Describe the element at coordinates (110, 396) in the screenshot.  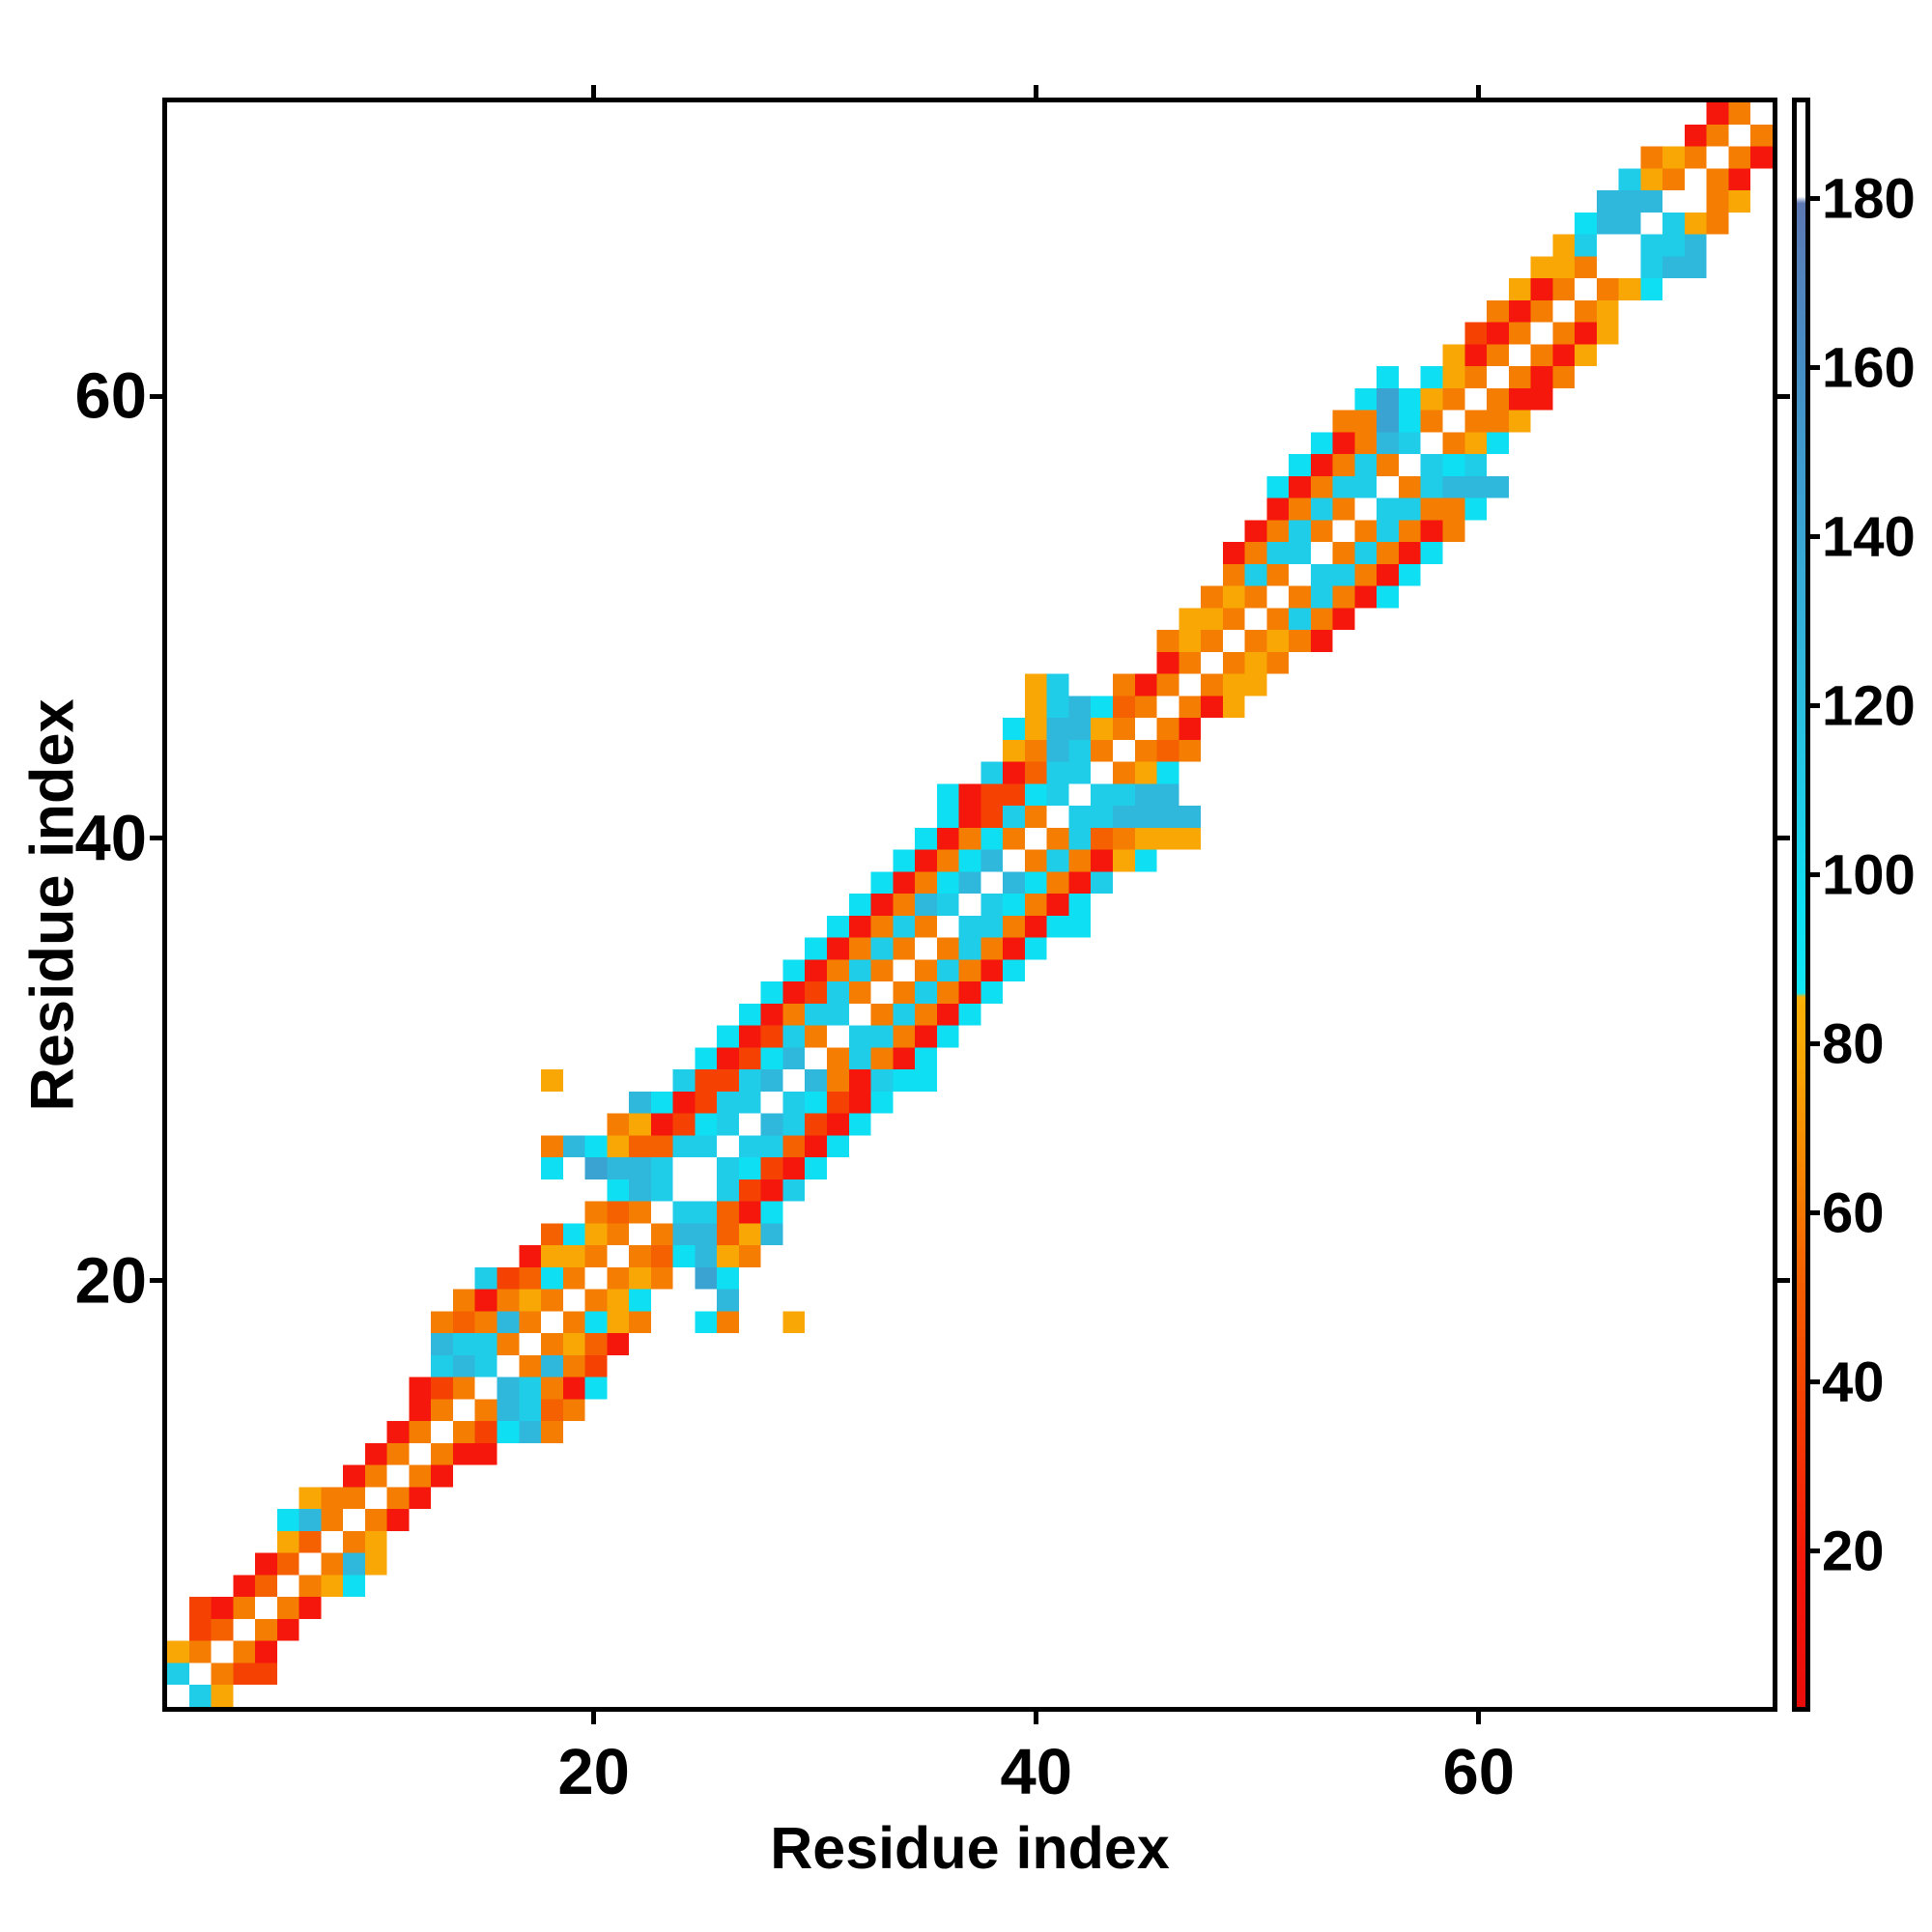
I see `y-tick-label: 60` at that location.